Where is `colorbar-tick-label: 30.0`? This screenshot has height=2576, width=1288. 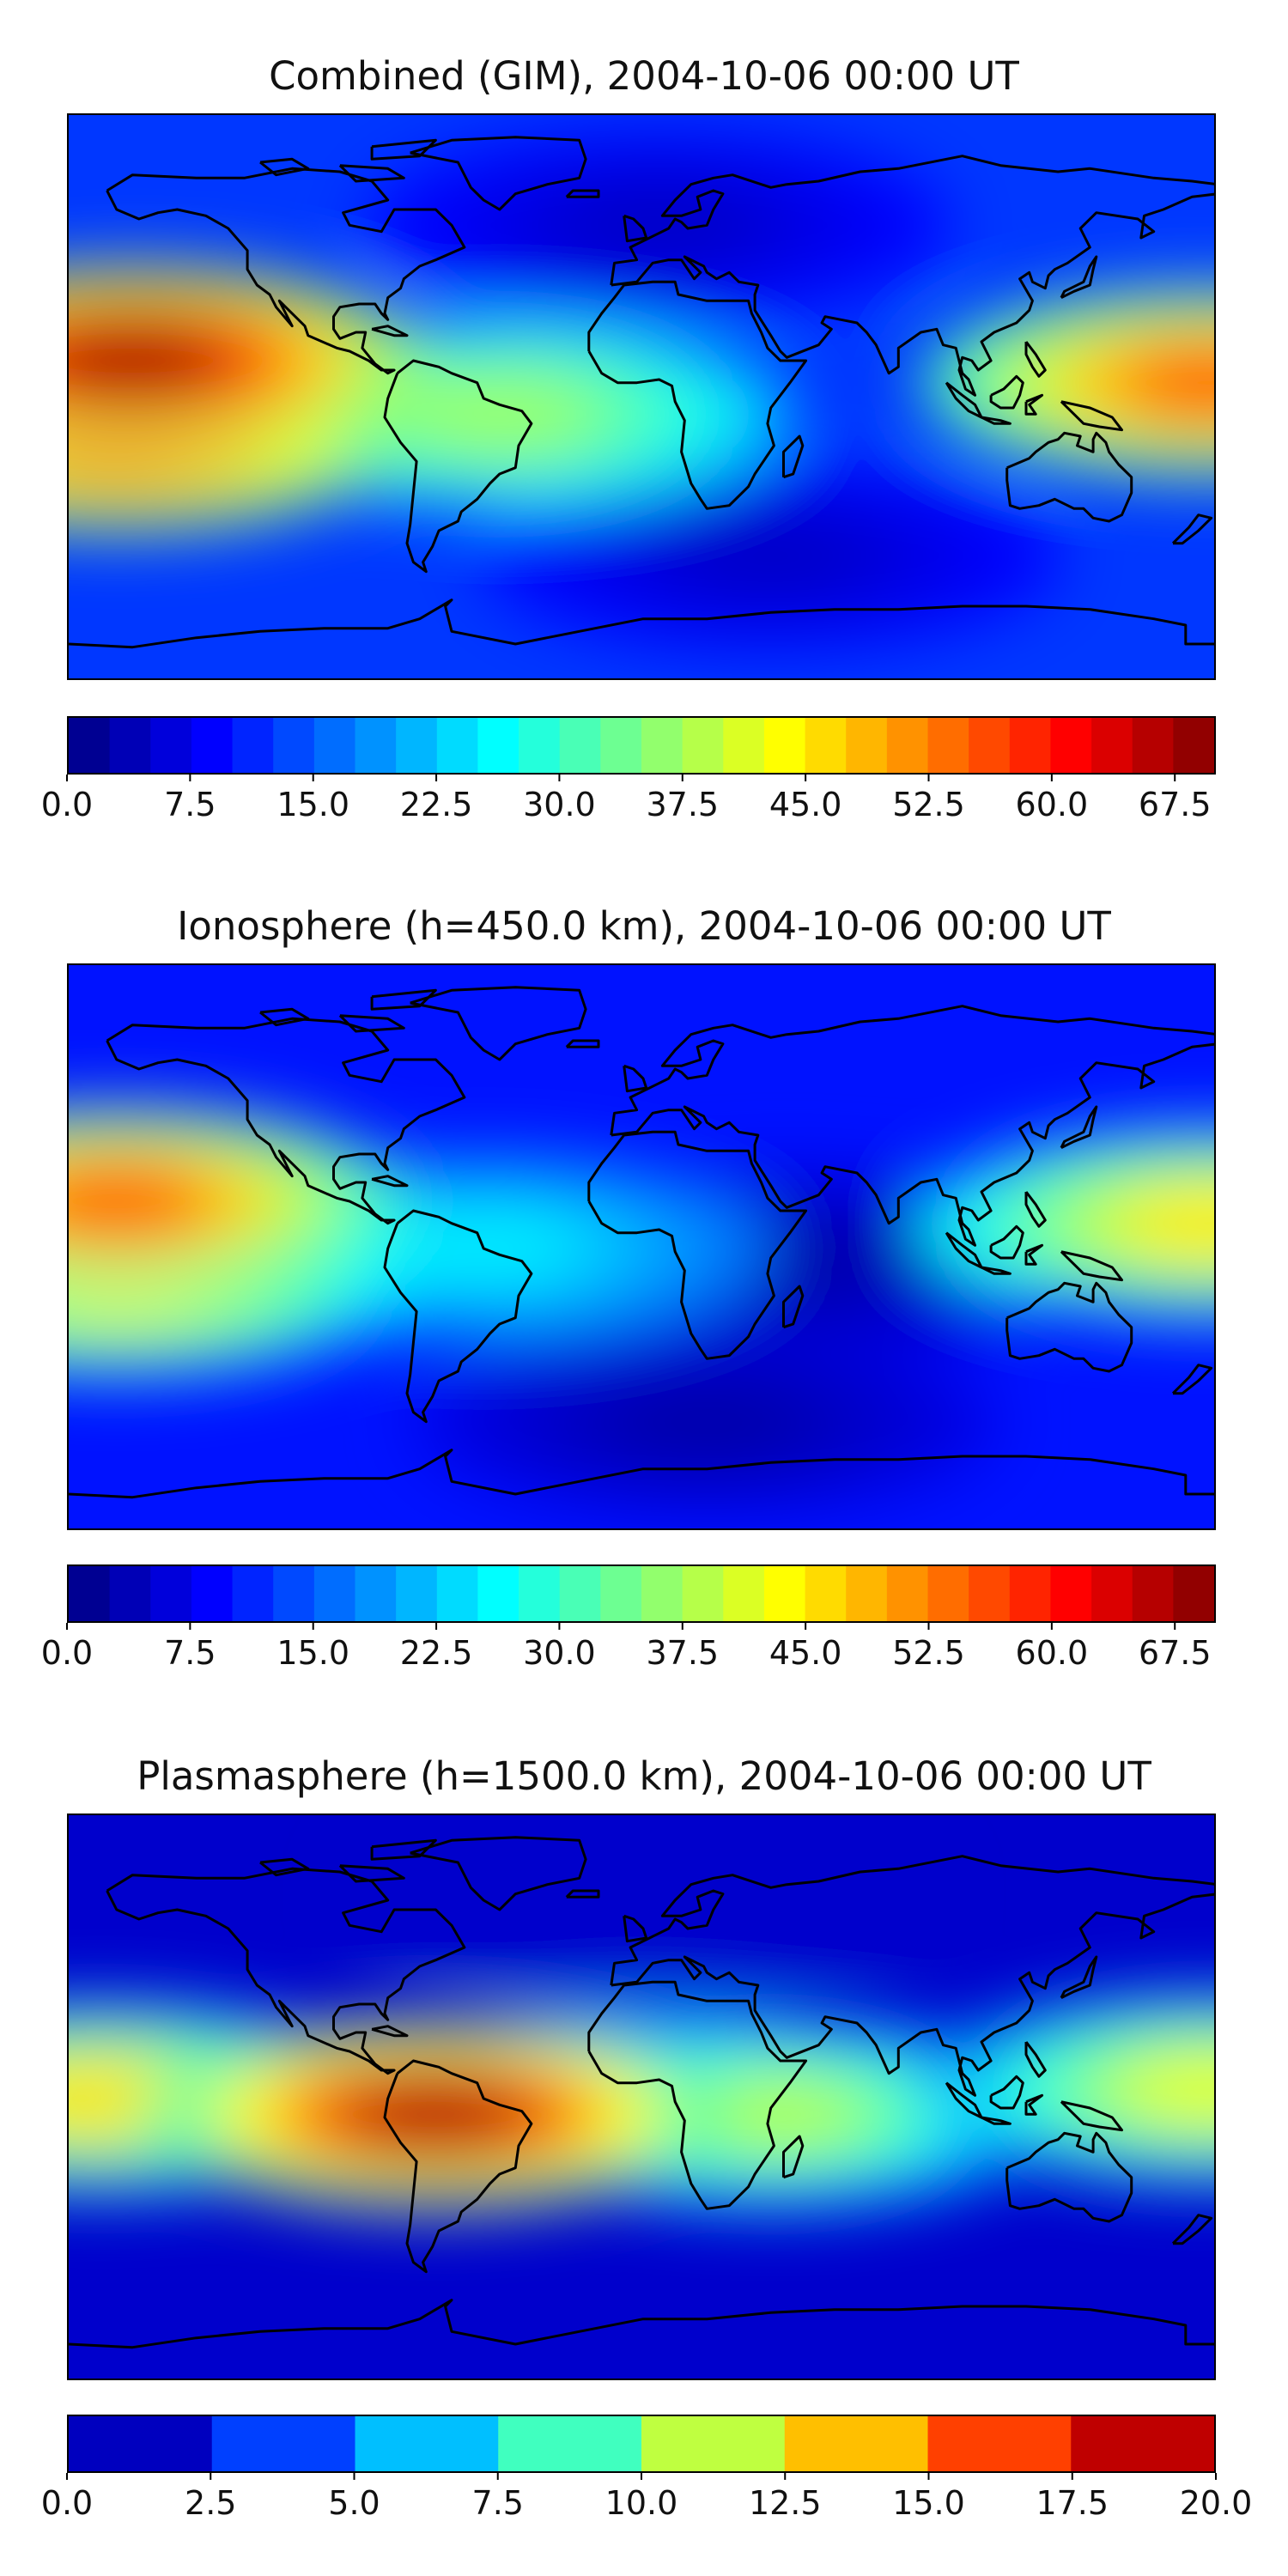
colorbar-tick-label: 30.0 is located at coordinates (559, 1653).